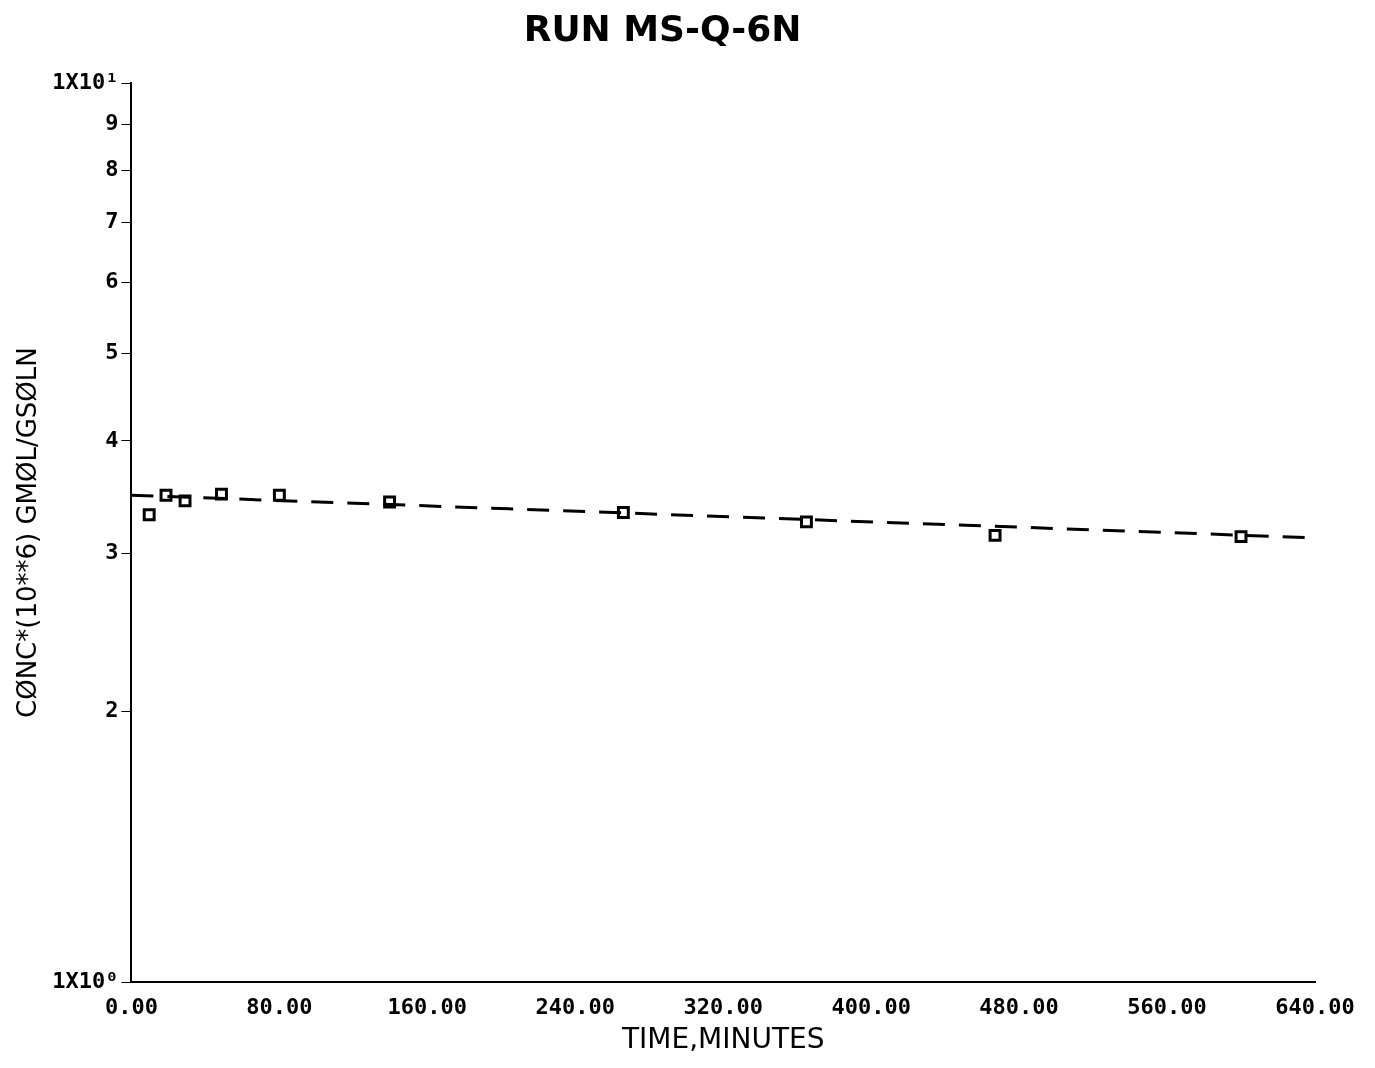 This screenshot has width=1375, height=1068. What do you see at coordinates (112, 352) in the screenshot?
I see `y-tick-label: 5` at bounding box center [112, 352].